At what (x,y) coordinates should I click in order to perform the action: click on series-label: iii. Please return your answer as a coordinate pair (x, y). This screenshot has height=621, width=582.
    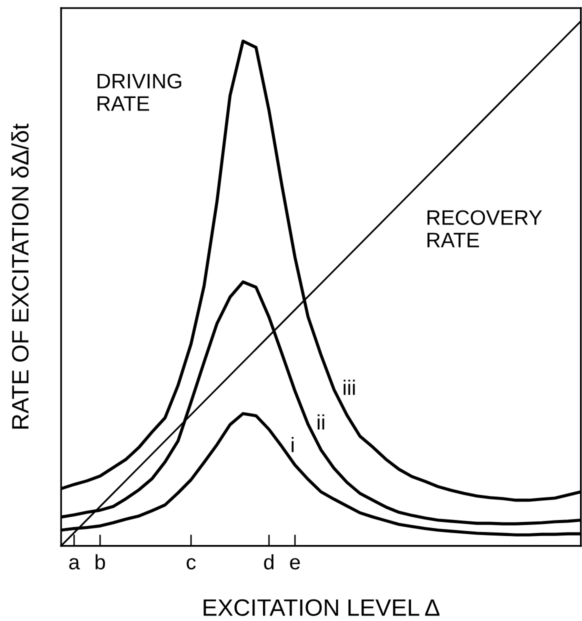
    Looking at the image, I should click on (349, 387).